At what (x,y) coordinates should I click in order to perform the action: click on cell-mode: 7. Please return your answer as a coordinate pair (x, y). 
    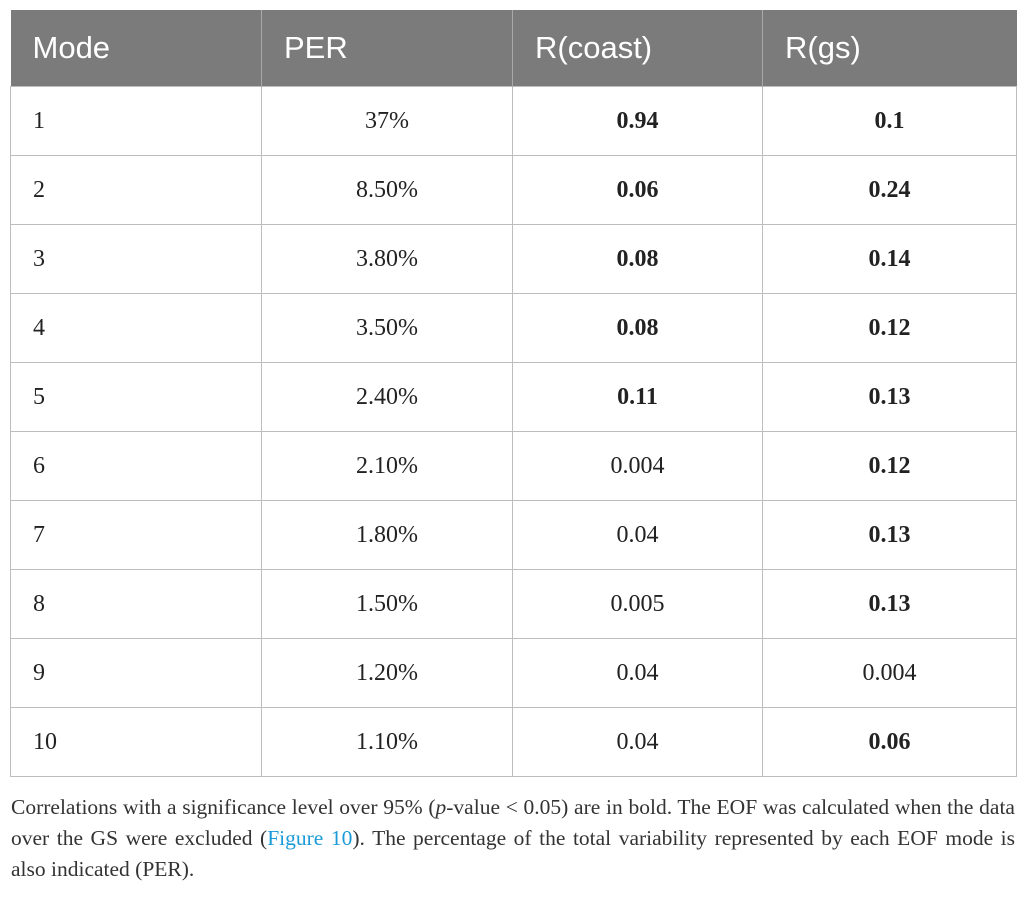
    Looking at the image, I should click on (136, 535).